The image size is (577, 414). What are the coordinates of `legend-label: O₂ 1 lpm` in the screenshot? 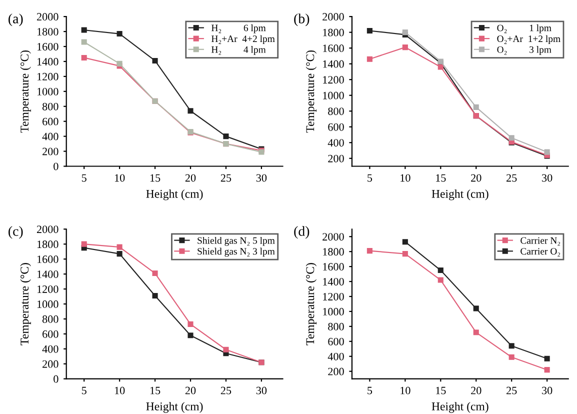 It's located at (524, 29).